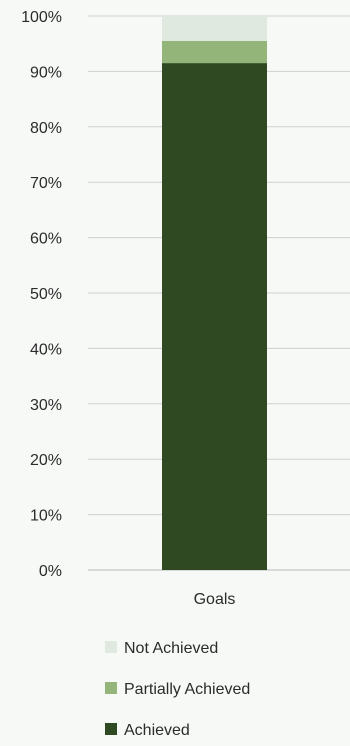  I want to click on y-tick-label: 90%, so click(46, 72).